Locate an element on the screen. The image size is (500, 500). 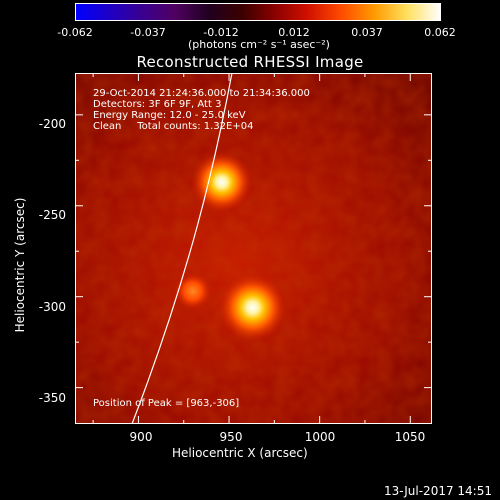
colorbar-units-label: (photons cm⁻² s⁻¹ asec⁻²) is located at coordinates (259, 44).